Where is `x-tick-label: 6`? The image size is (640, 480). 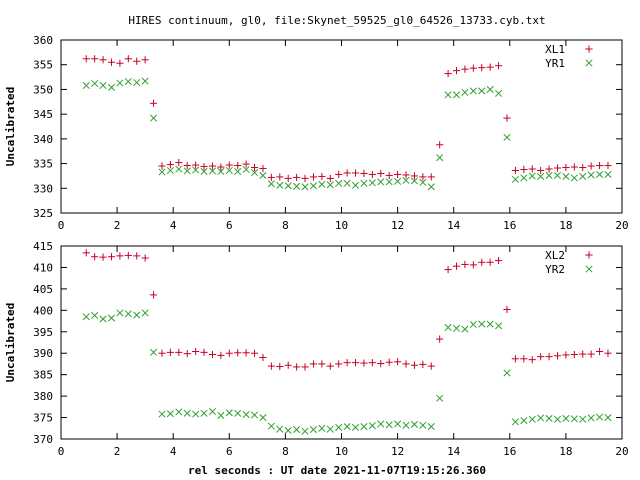
x-tick-label: 6 is located at coordinates (229, 225).